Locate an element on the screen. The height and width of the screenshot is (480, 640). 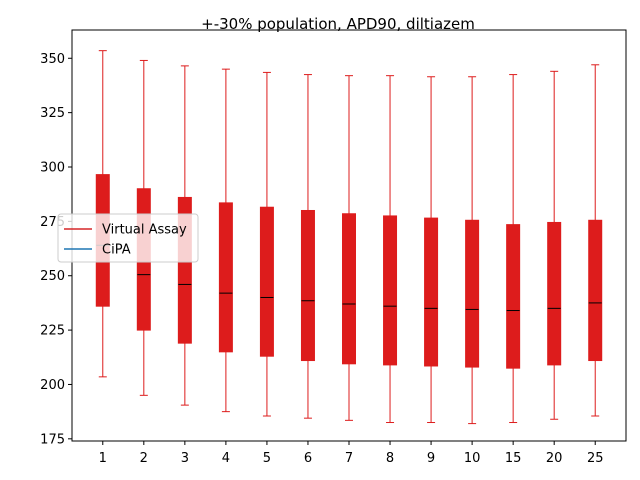
y-tick-label: 300 is located at coordinates (52, 168).